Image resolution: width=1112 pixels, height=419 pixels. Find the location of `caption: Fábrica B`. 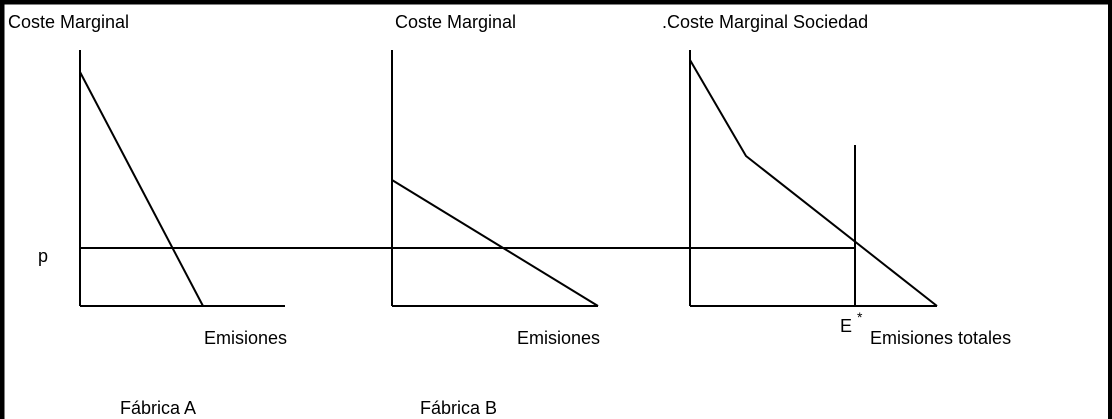

caption: Fábrica B is located at coordinates (458, 408).